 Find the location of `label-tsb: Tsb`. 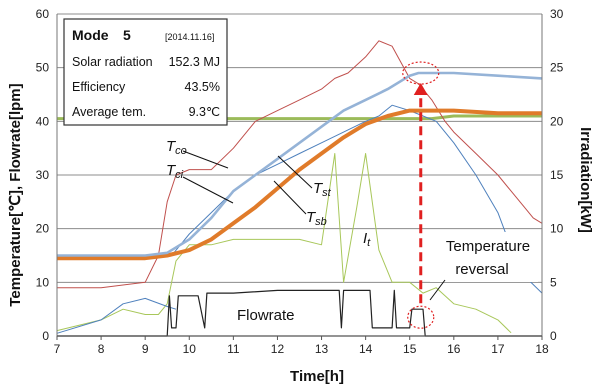

label-tsb: Tsb is located at coordinates (316, 218).